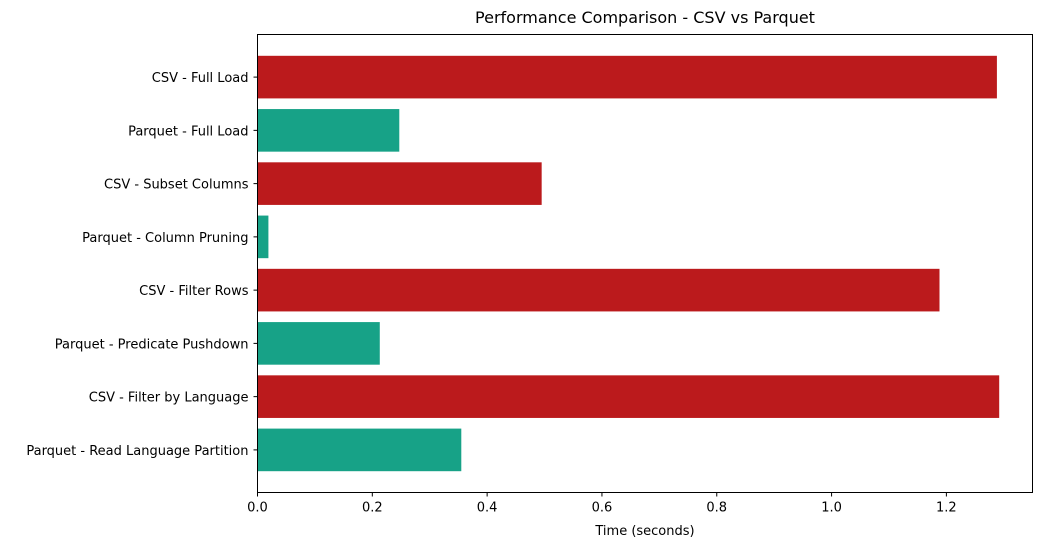 The image size is (1042, 551). Describe the element at coordinates (372, 508) in the screenshot. I see `x-tick-label: 0.2` at that location.